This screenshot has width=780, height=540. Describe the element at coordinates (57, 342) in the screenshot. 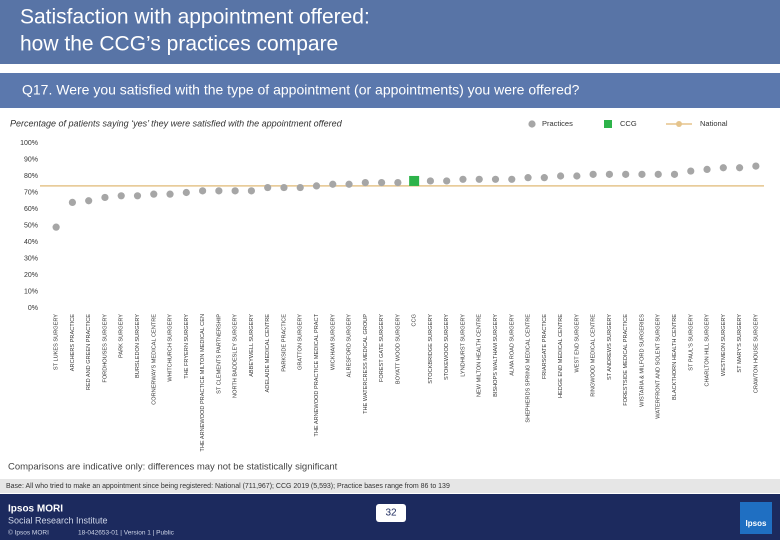

I see `x-tick-label: ST LUKES SURGERY` at that location.